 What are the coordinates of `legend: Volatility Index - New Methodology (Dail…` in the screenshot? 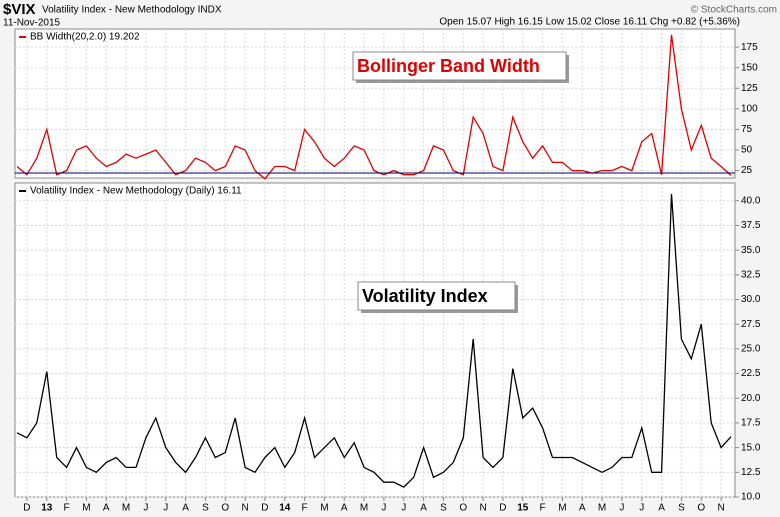 It's located at (136, 191).